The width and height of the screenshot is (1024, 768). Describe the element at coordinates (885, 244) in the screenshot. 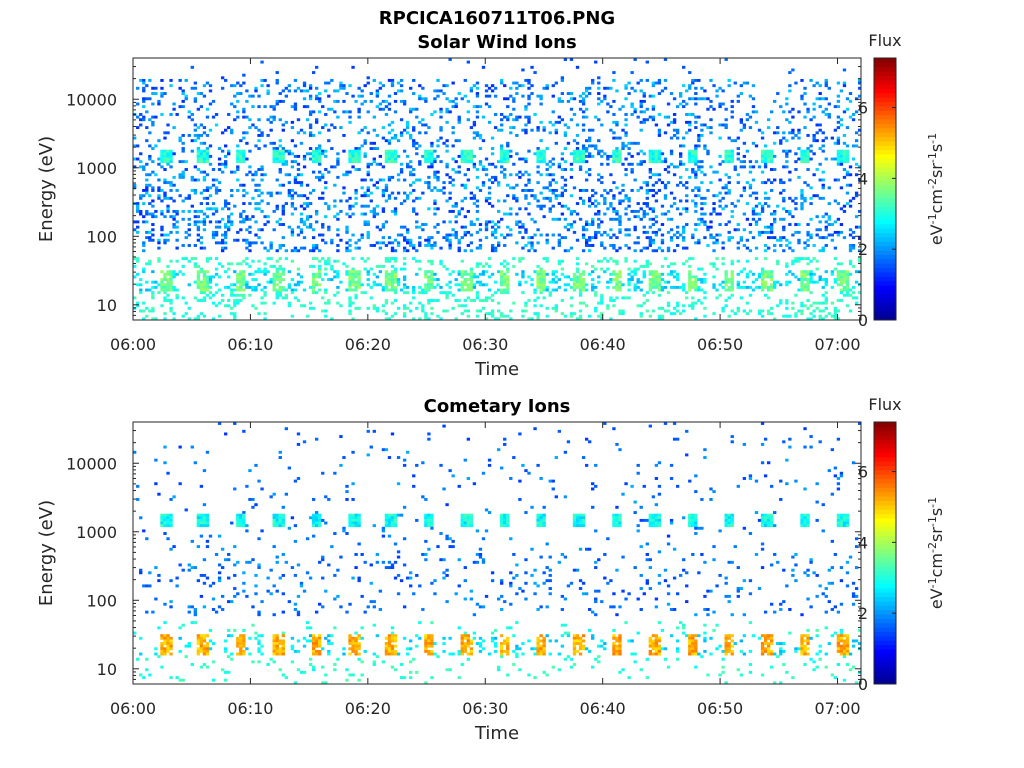

I see `colorbar-segment` at that location.